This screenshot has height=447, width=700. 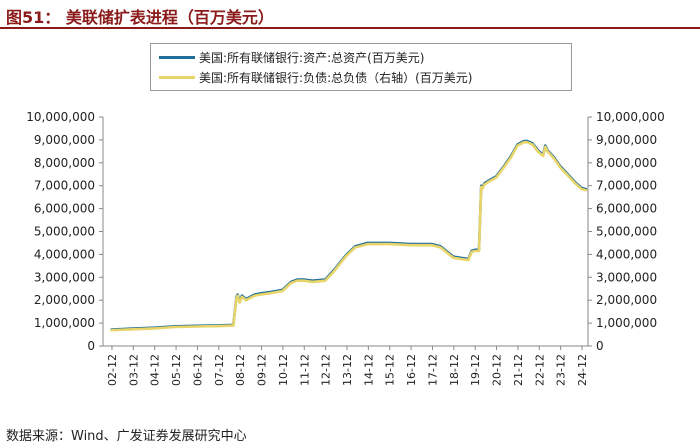 I want to click on left-tick-label: 4,000,000, so click(x=64, y=254).